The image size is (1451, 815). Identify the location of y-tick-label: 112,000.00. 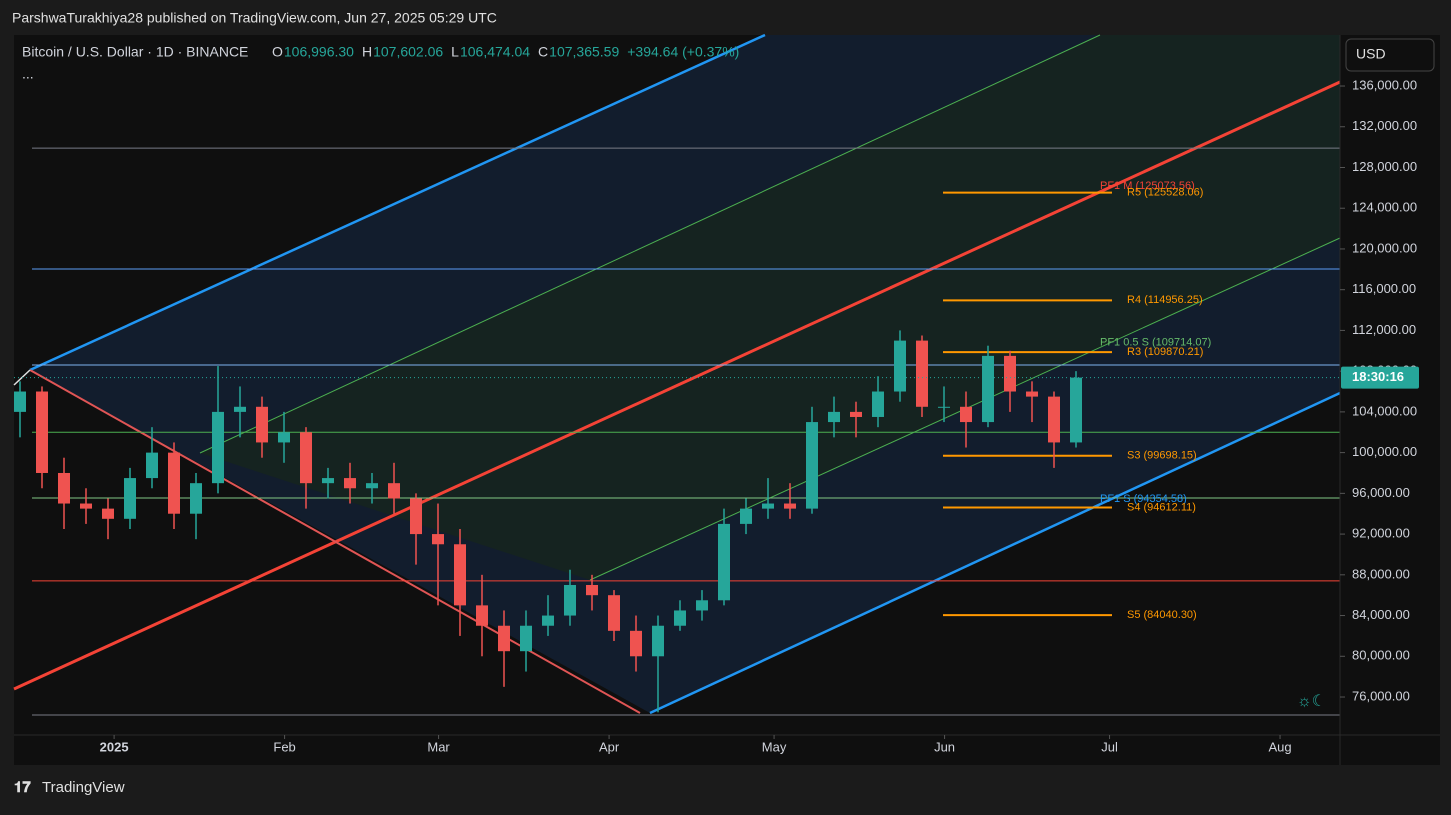
(1384, 329).